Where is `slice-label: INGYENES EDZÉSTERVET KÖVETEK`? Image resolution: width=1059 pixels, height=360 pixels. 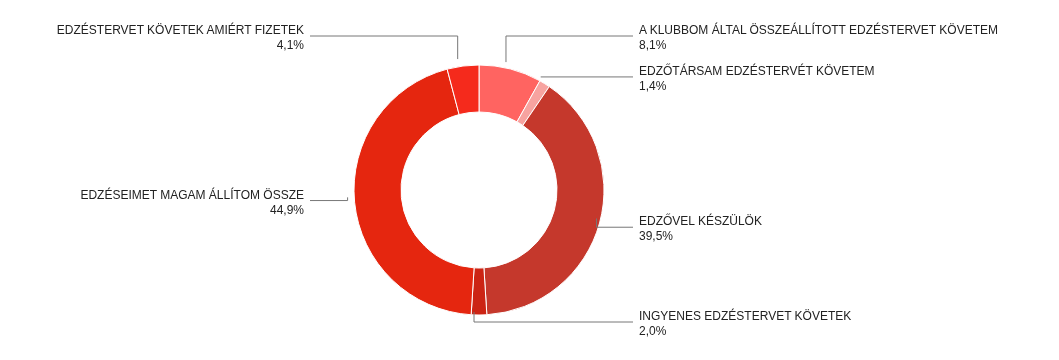
slice-label: INGYENES EDZÉSTERVET KÖVETEK is located at coordinates (745, 315).